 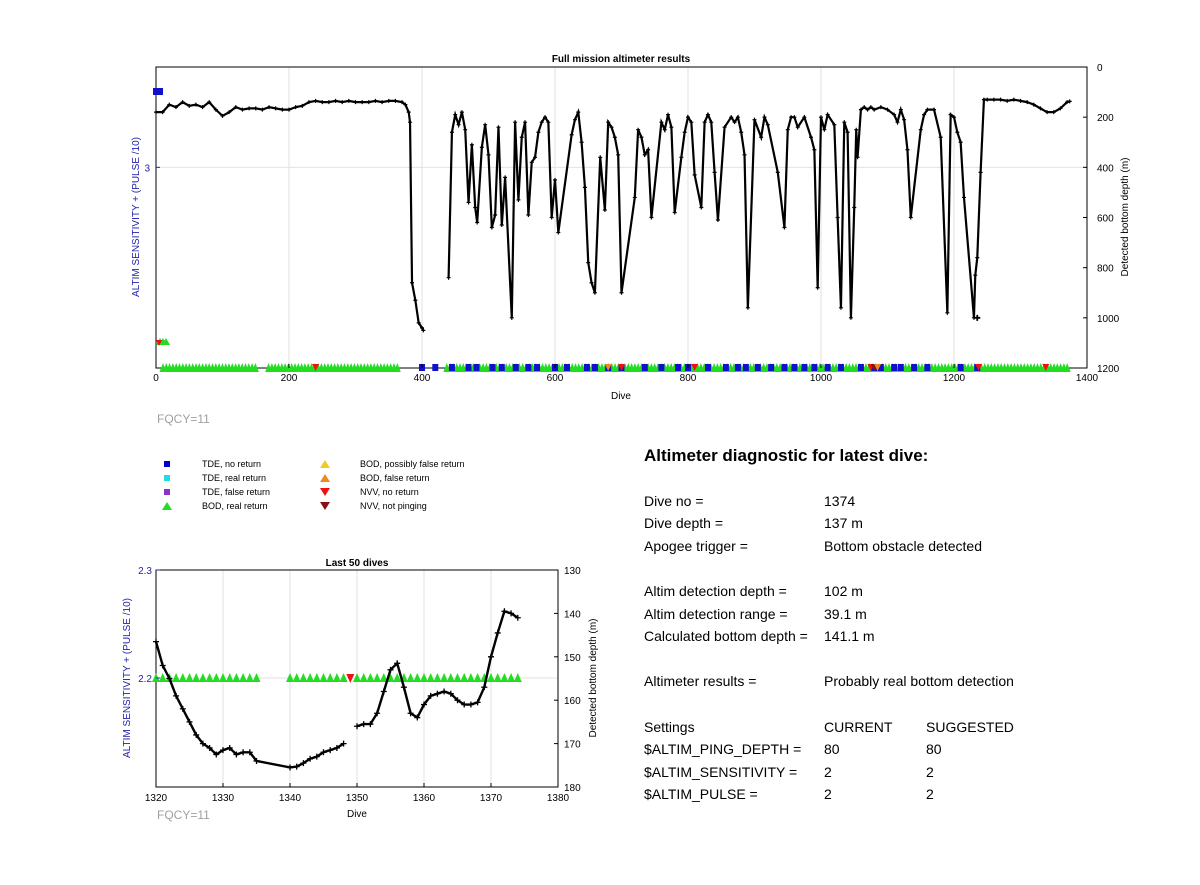 I want to click on bottom-markers, so click(x=337, y=678).